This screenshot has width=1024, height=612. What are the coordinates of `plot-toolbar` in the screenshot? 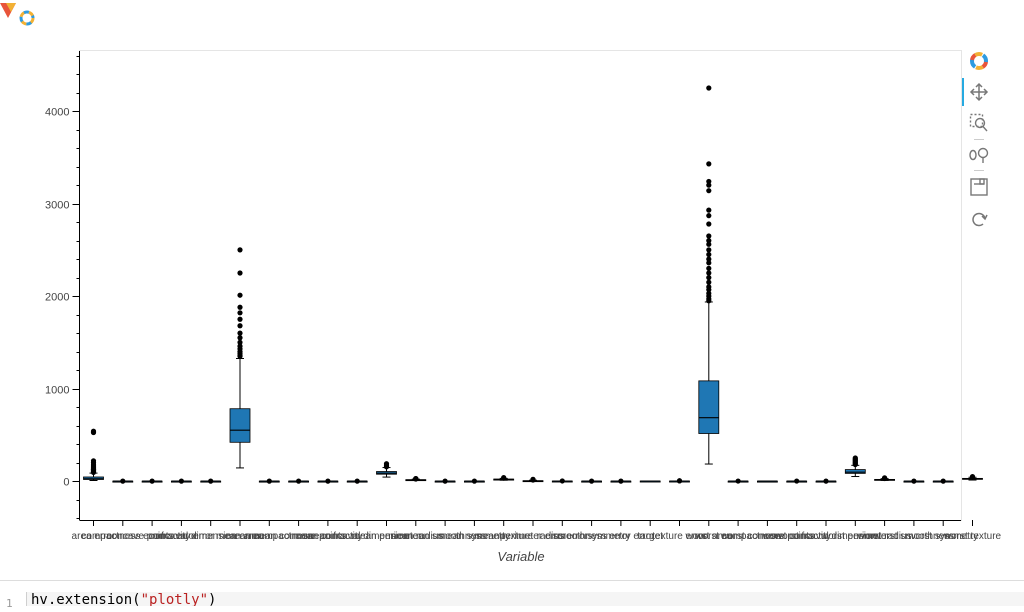 It's located at (978, 144).